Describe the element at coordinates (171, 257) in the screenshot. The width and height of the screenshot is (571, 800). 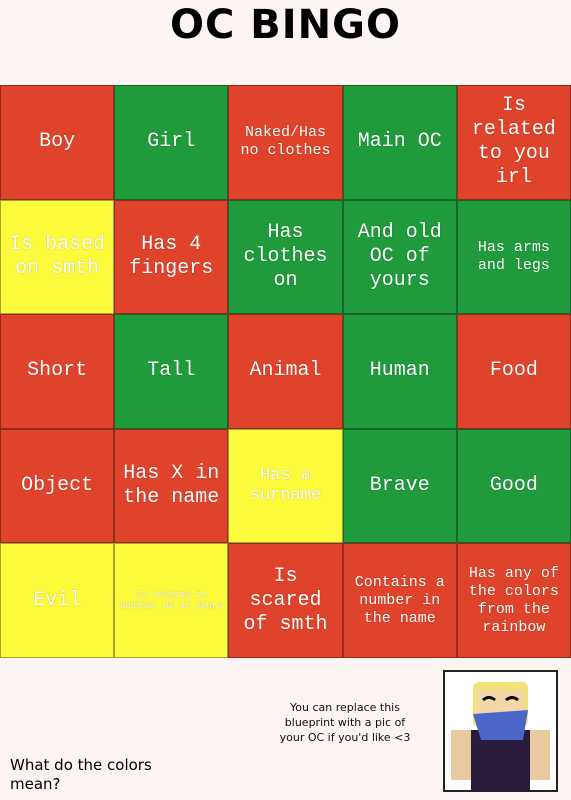
I see `bingo-cell: Has 4 fingers` at that location.